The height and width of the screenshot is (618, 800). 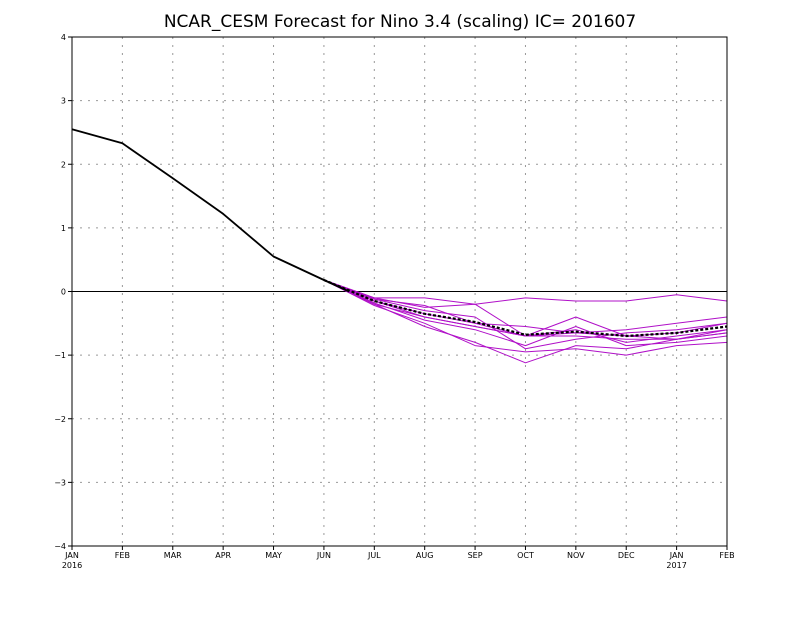 I want to click on x-tick-label: DEC, so click(x=626, y=555).